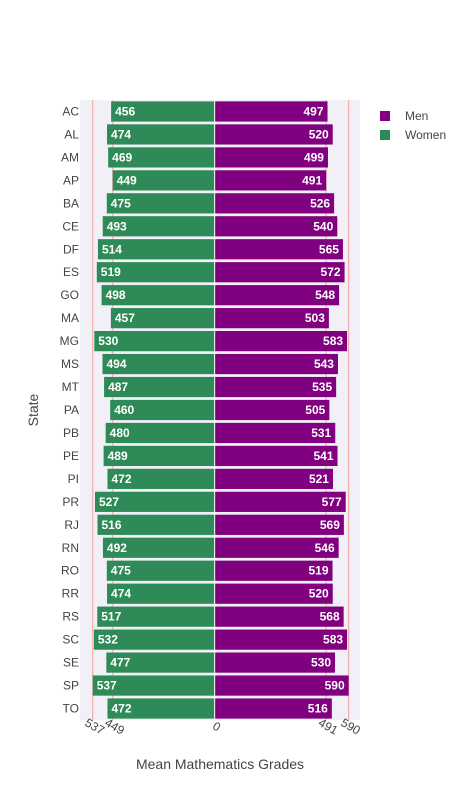 The image size is (462, 800). I want to click on bar-label-men-pr: 577, so click(332, 502).